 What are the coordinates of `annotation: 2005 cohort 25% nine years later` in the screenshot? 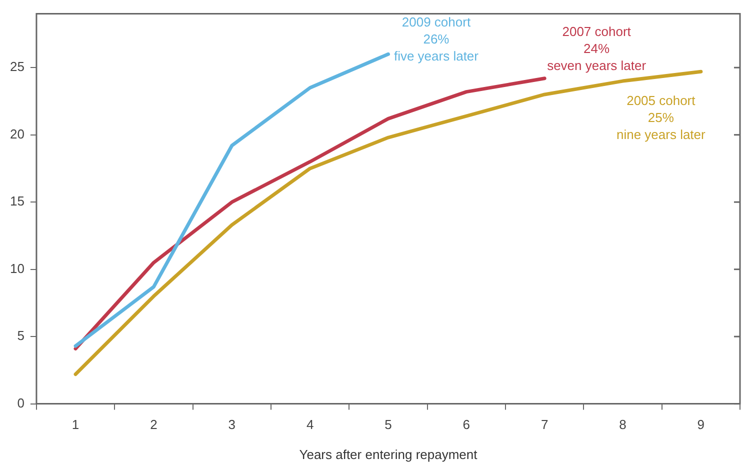 It's located at (661, 117).